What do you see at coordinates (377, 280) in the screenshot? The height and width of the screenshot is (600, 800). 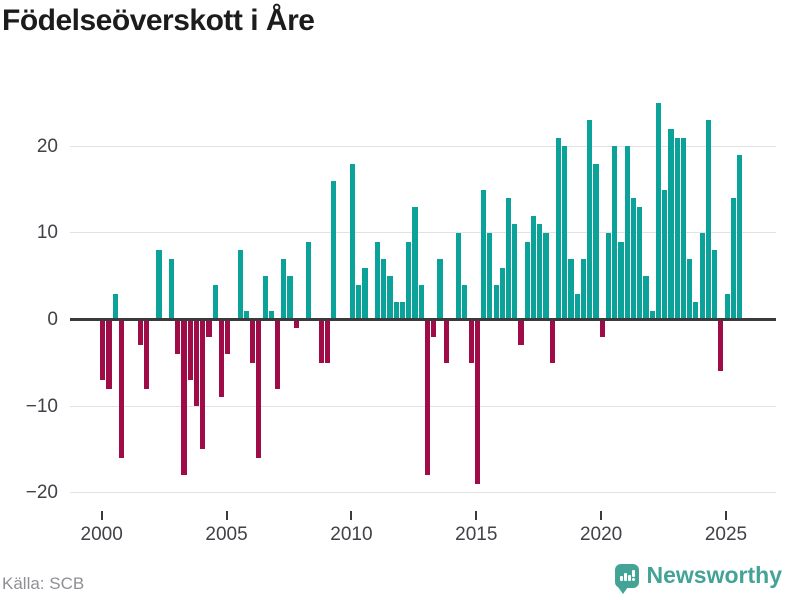 I see `bar-2011K1` at bounding box center [377, 280].